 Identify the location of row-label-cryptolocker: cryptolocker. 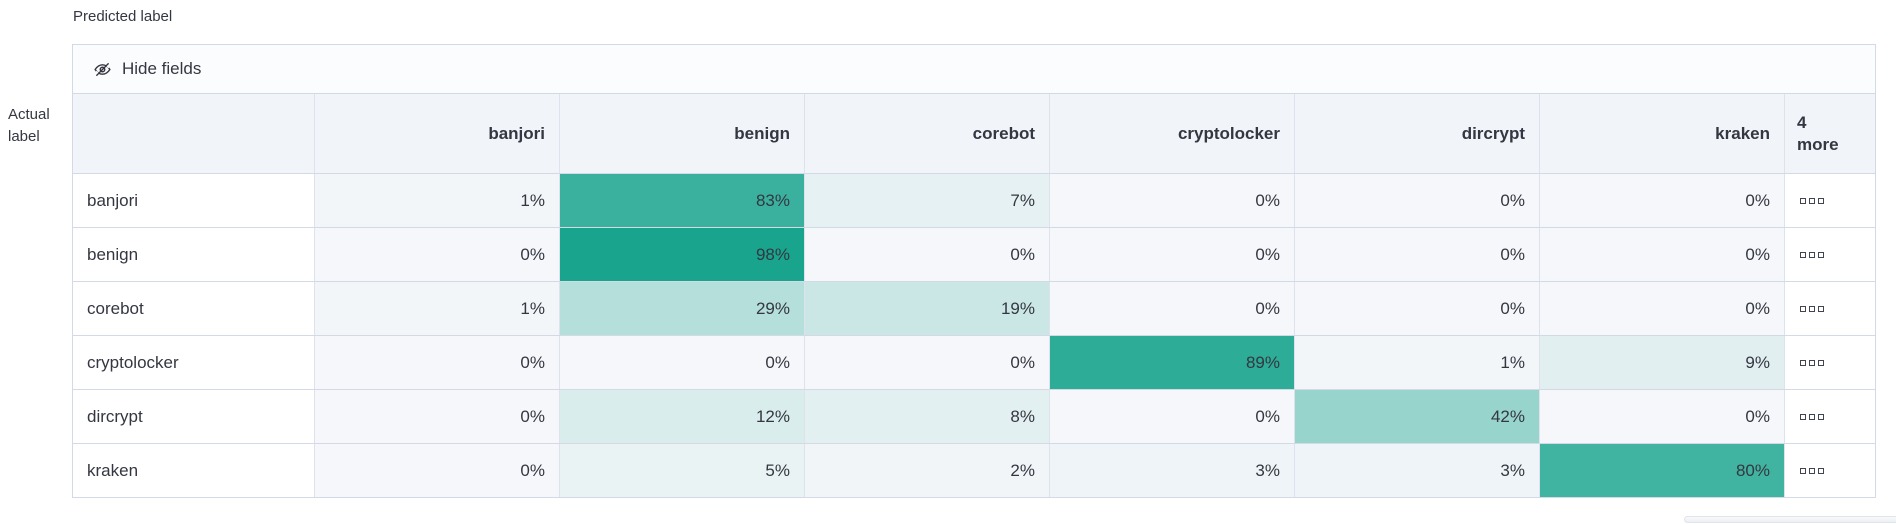
(194, 362).